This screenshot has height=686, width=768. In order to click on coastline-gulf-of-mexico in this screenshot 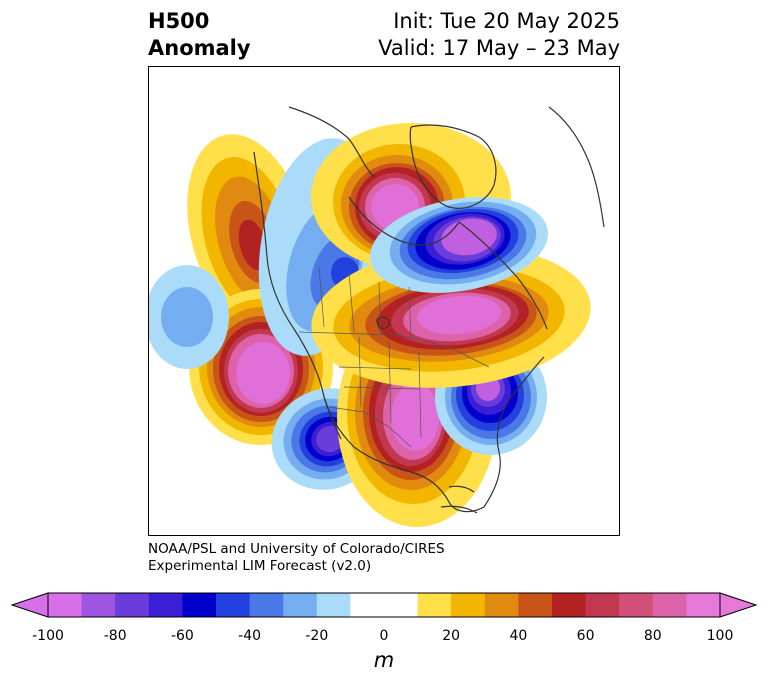, I will do `click(419, 479)`.